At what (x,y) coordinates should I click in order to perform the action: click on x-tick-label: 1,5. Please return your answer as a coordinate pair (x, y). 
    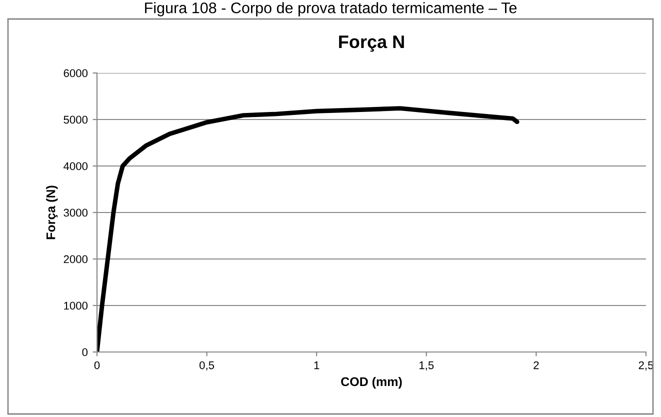
    Looking at the image, I should click on (427, 365).